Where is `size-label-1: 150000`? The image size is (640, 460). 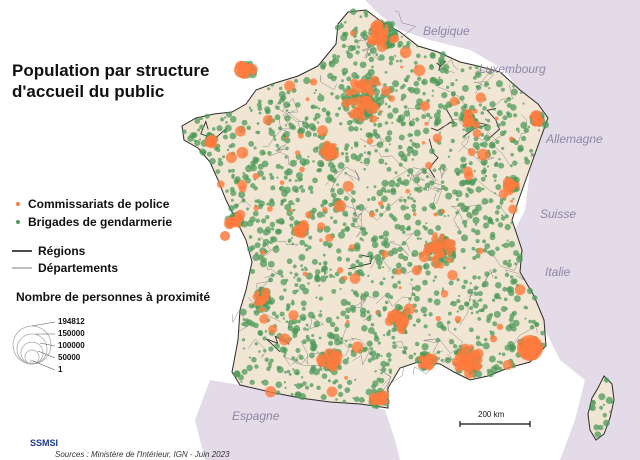 size-label-1: 150000 is located at coordinates (71, 333).